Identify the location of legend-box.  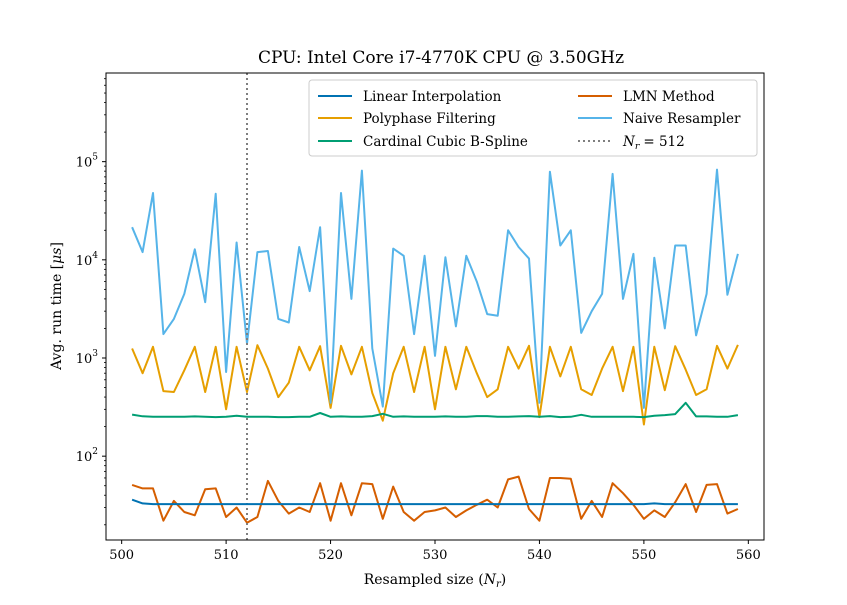
(533, 118).